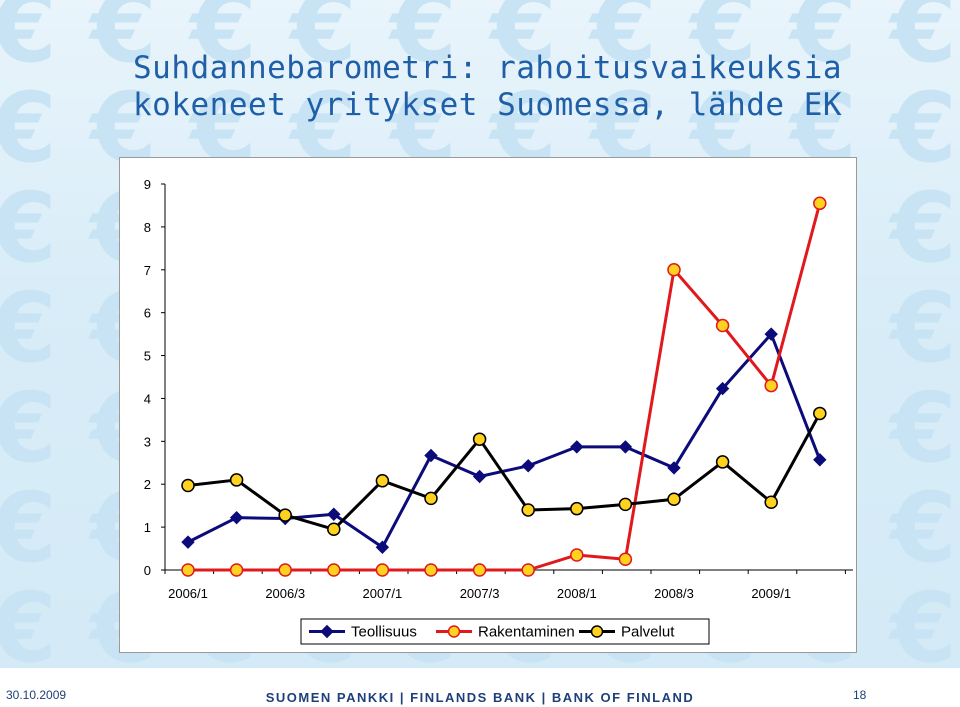 The image size is (960, 707). Describe the element at coordinates (488, 68) in the screenshot. I see `slide-title-line-1: Suhdannebarometri: rahoitusvaikeuksia` at that location.